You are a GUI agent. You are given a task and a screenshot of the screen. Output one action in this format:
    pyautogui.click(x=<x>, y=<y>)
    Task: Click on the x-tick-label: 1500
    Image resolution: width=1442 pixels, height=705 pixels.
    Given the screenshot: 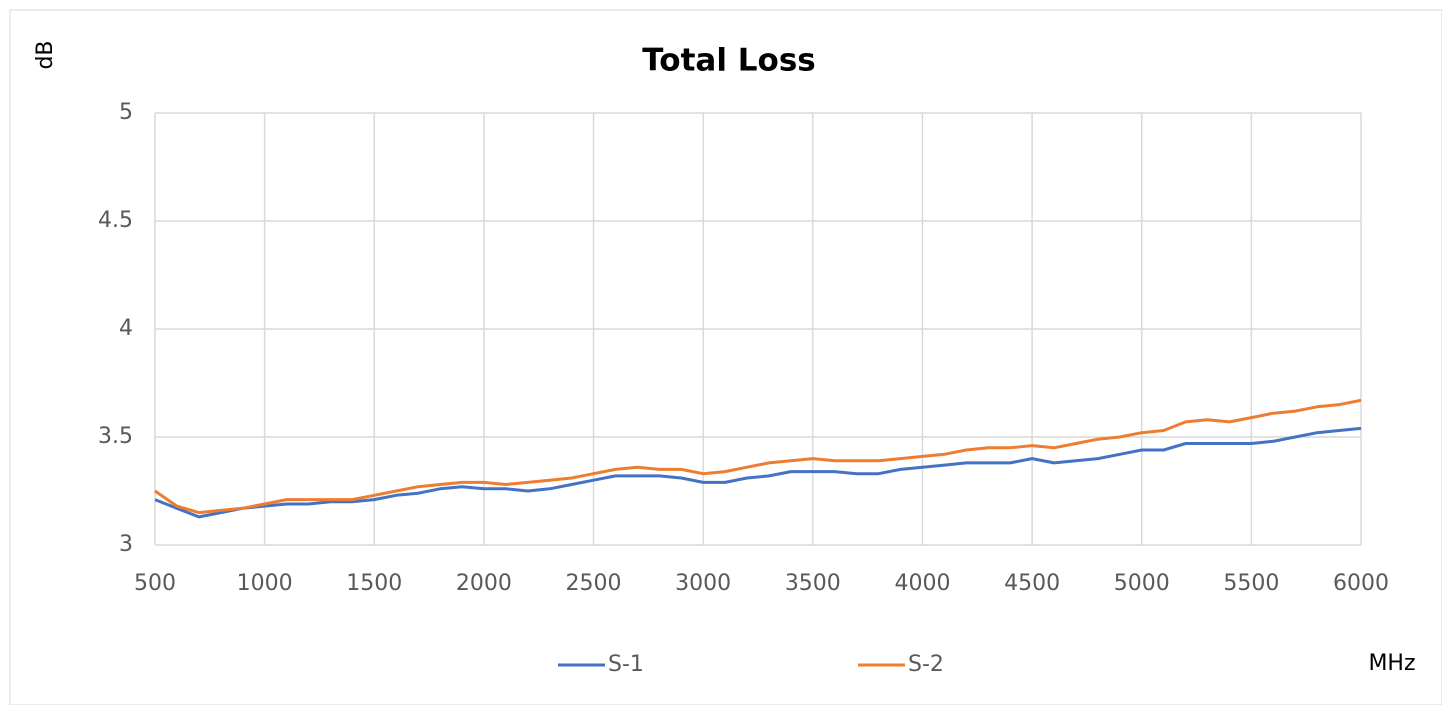 What is the action you would take?
    pyautogui.click(x=374, y=583)
    